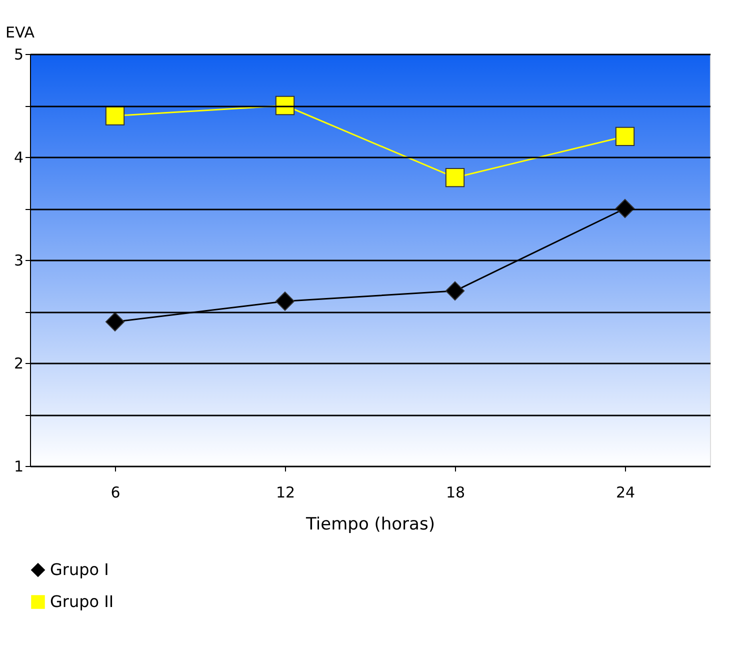 The height and width of the screenshot is (651, 747). I want to click on x-axis-title: Tiempo (horas), so click(370, 524).